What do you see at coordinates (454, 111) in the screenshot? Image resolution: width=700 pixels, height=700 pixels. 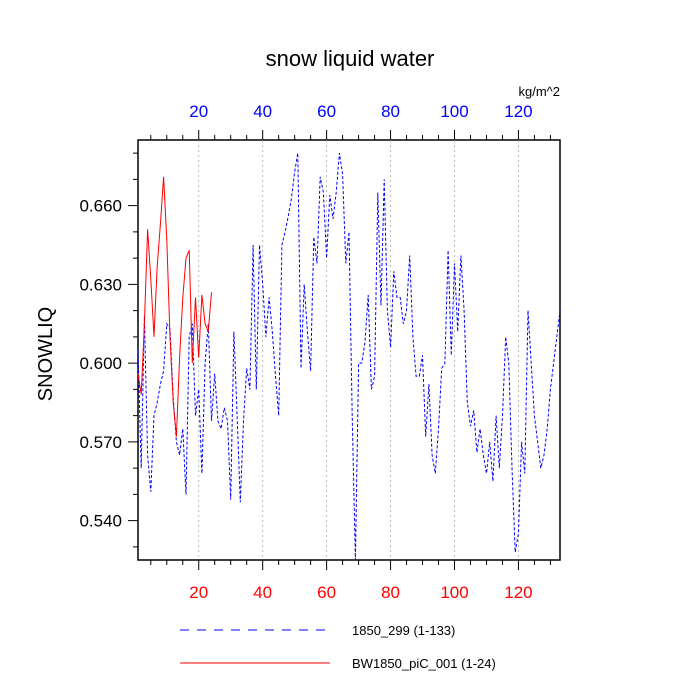 I see `x-tick-label-top: 100` at bounding box center [454, 111].